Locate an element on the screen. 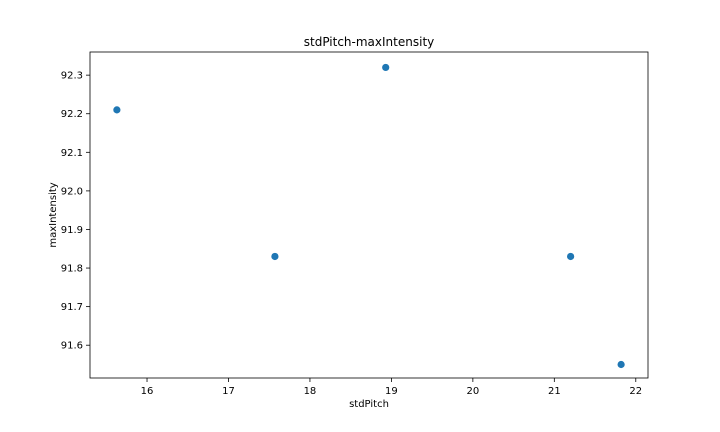 The height and width of the screenshot is (432, 720). y-tick-label: 91.8 is located at coordinates (72, 269).